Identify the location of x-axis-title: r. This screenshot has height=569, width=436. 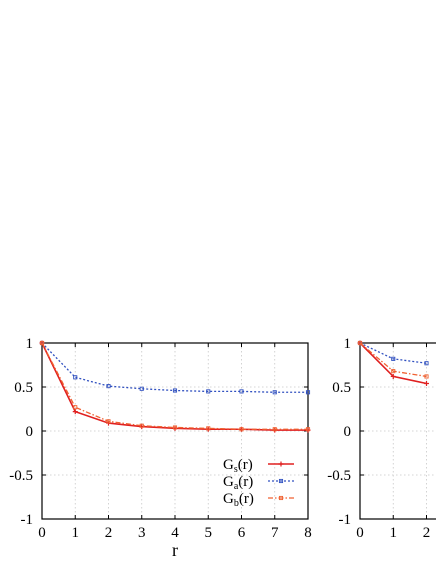
(175, 550).